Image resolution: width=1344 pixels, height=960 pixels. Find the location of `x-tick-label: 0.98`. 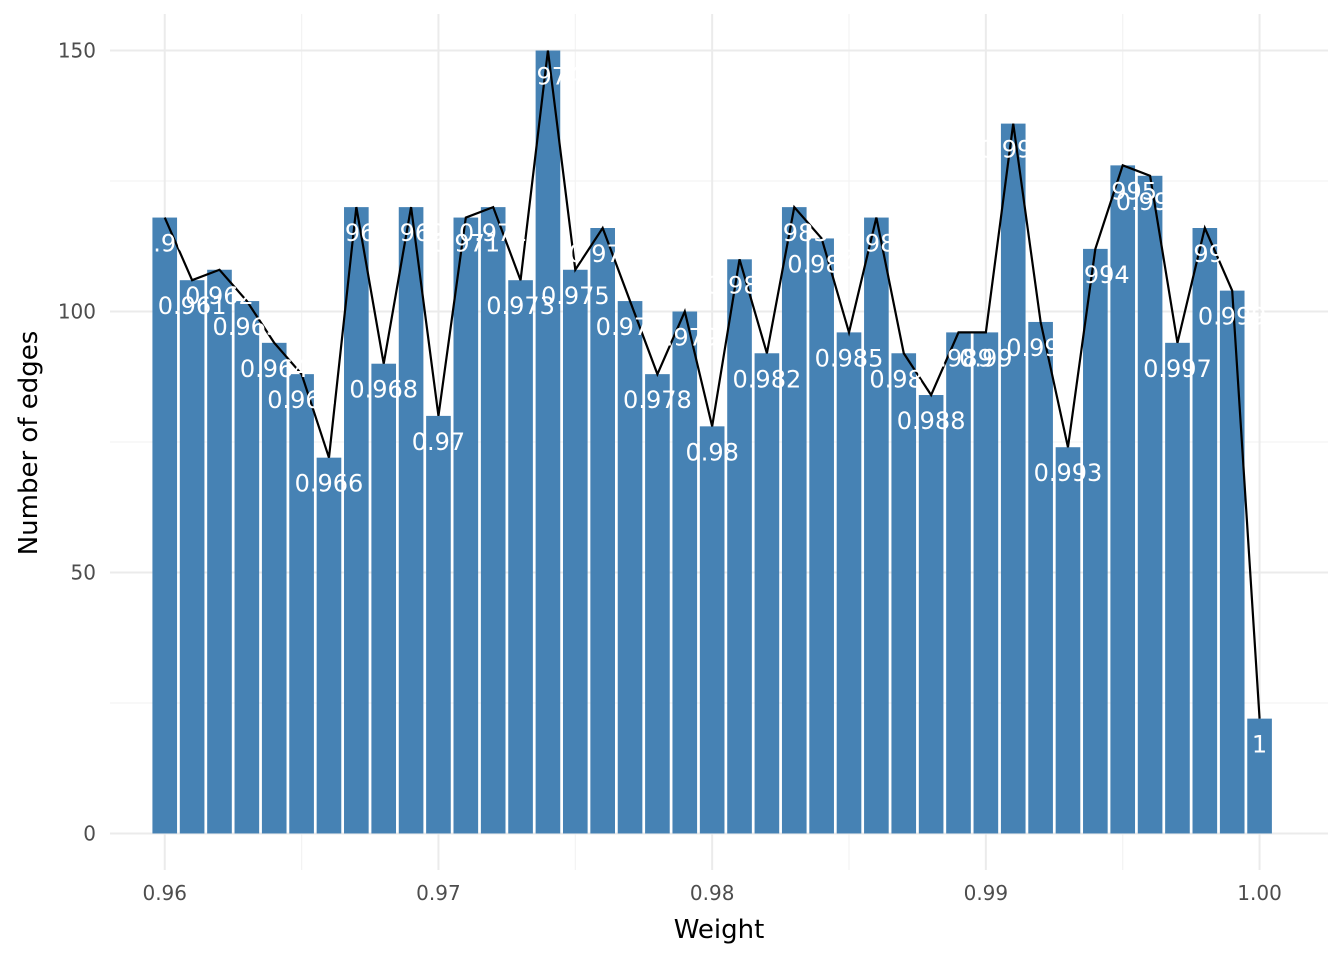

x-tick-label: 0.98 is located at coordinates (712, 893).